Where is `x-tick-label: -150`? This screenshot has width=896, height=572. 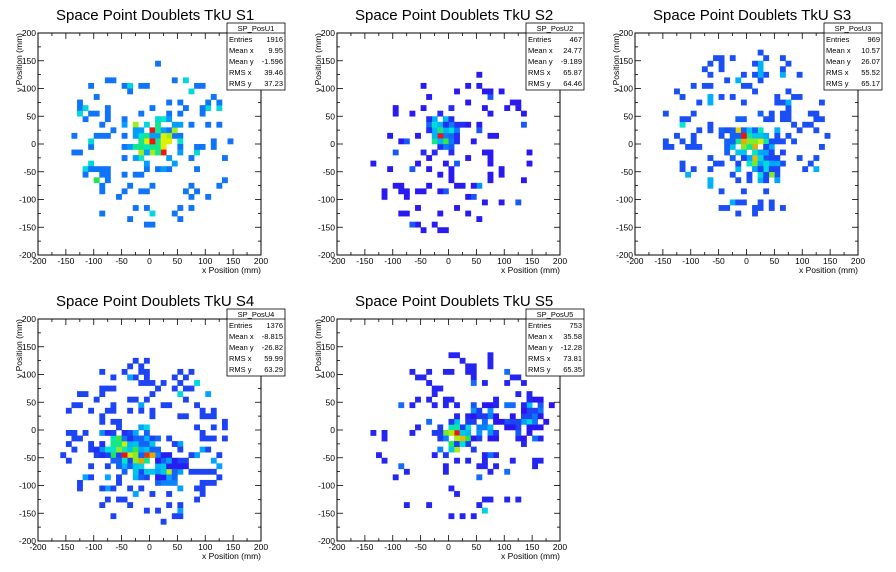 x-tick-label: -150 is located at coordinates (364, 261).